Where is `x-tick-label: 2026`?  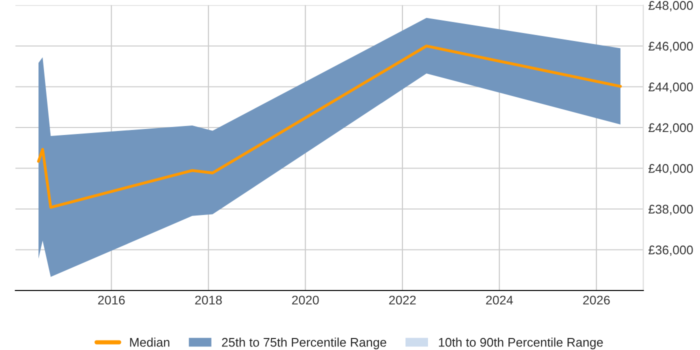 x-tick-label: 2026 is located at coordinates (596, 300).